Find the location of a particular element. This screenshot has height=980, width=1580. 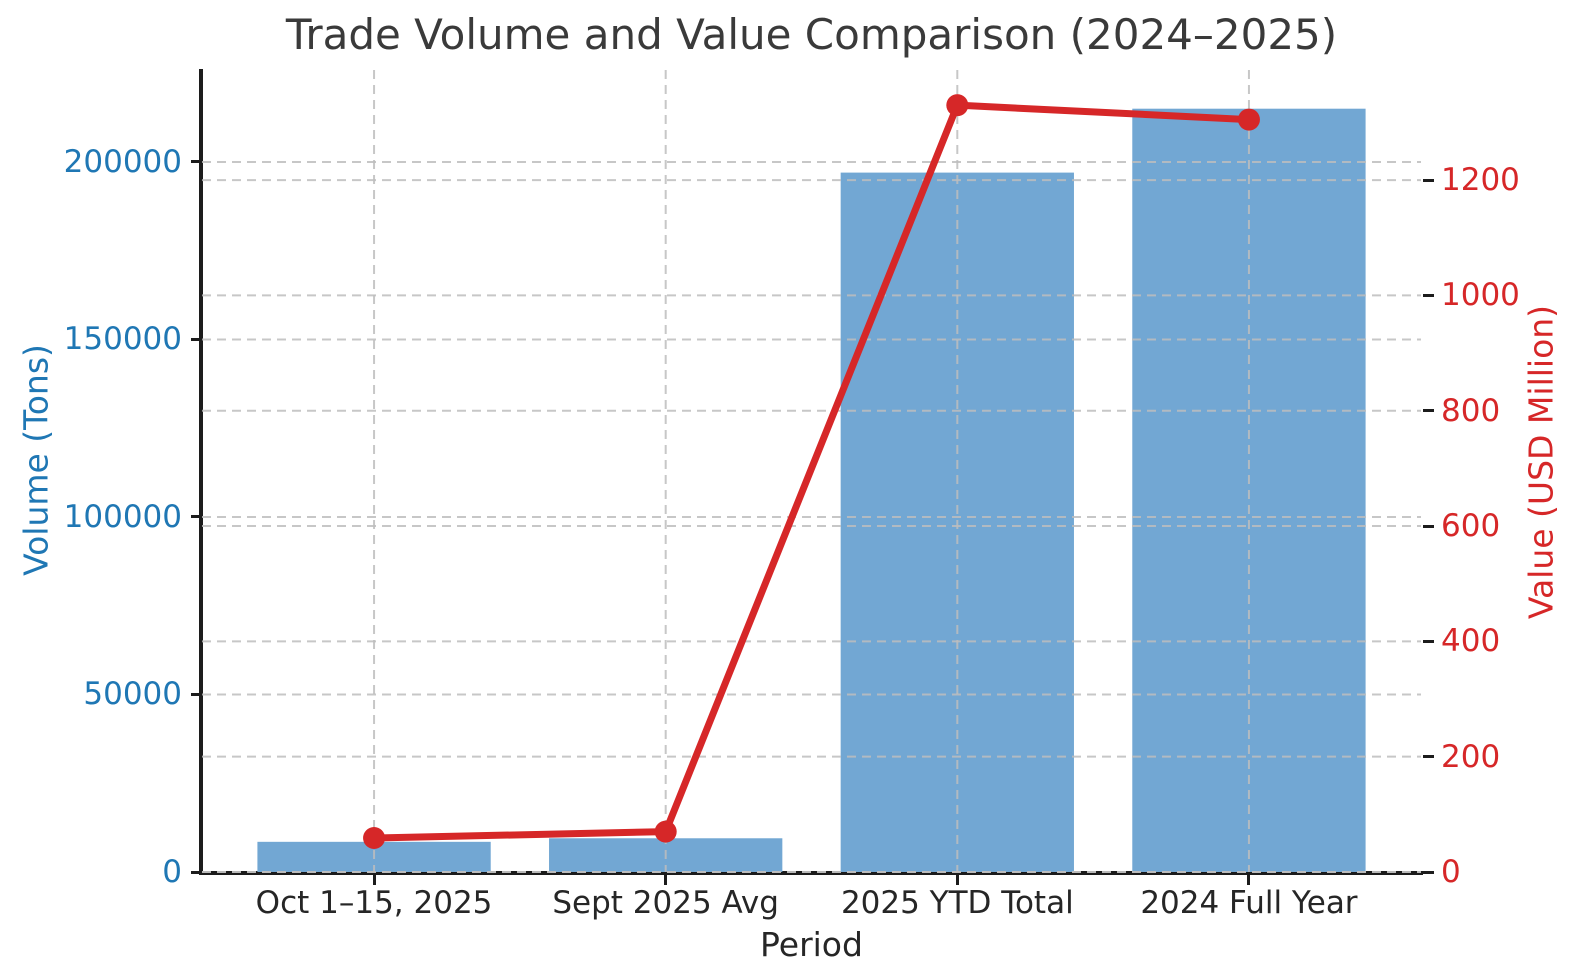

x-category-label: Oct 1–15, 2025 is located at coordinates (374, 903).